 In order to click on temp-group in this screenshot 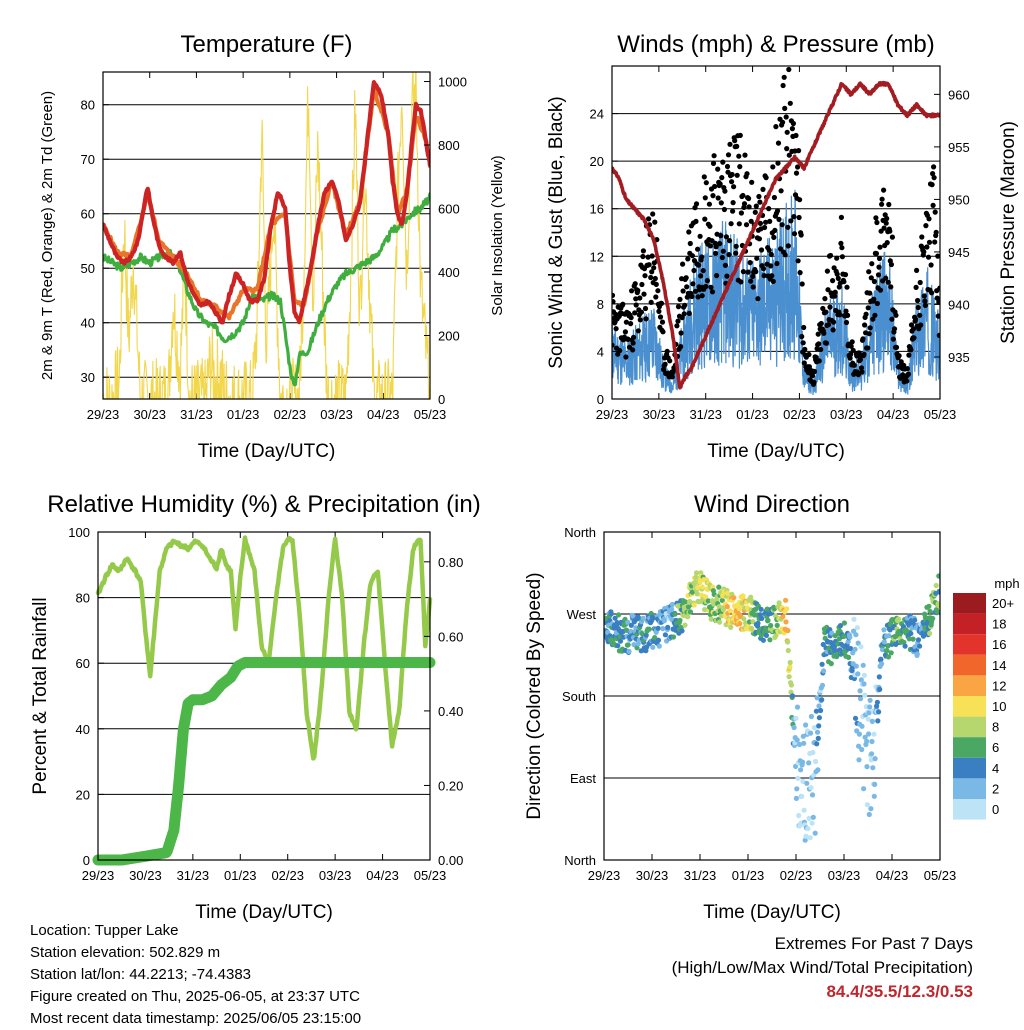, I will do `click(266, 233)`.